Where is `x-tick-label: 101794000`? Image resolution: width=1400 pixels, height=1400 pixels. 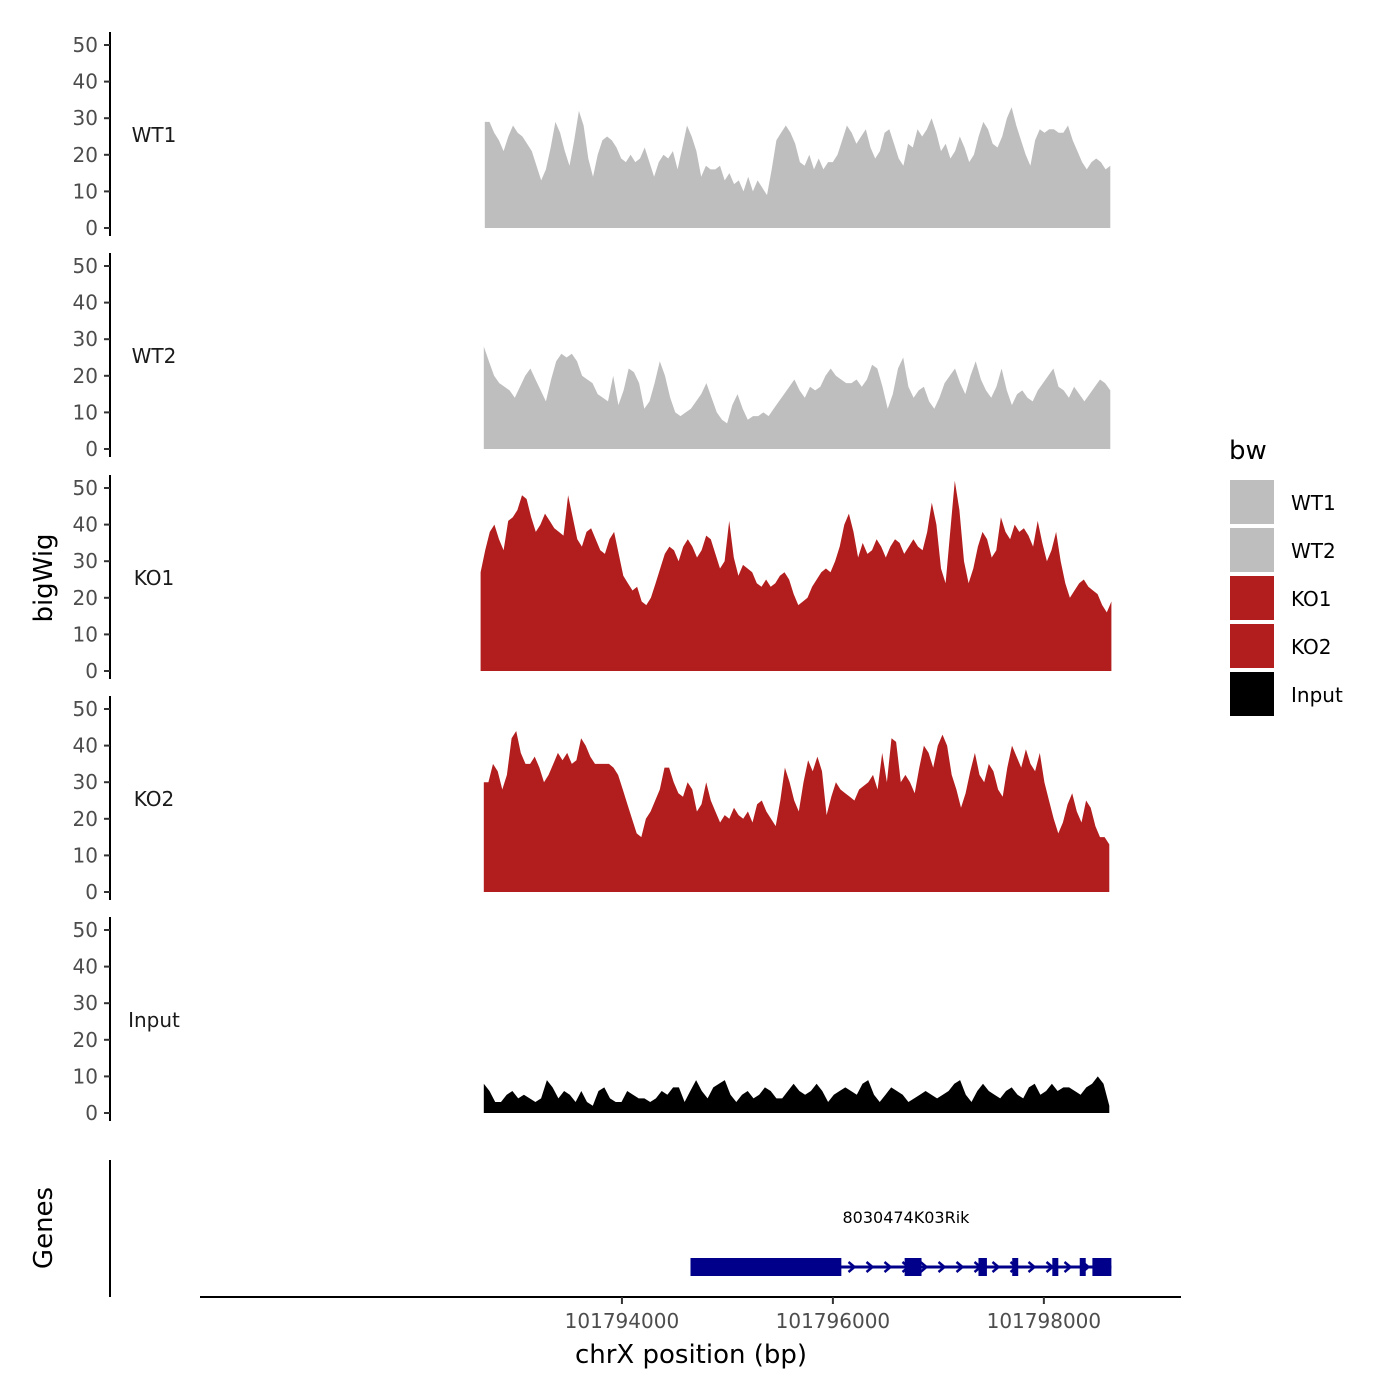 x-tick-label: 101794000 is located at coordinates (622, 1321).